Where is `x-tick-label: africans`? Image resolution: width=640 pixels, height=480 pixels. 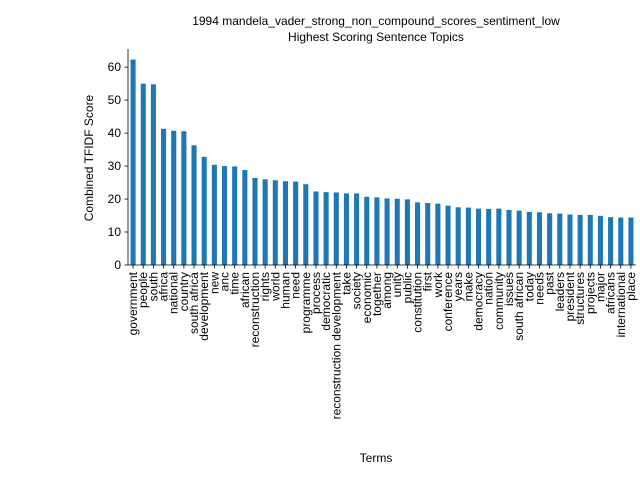 x-tick-label: africans is located at coordinates (611, 293).